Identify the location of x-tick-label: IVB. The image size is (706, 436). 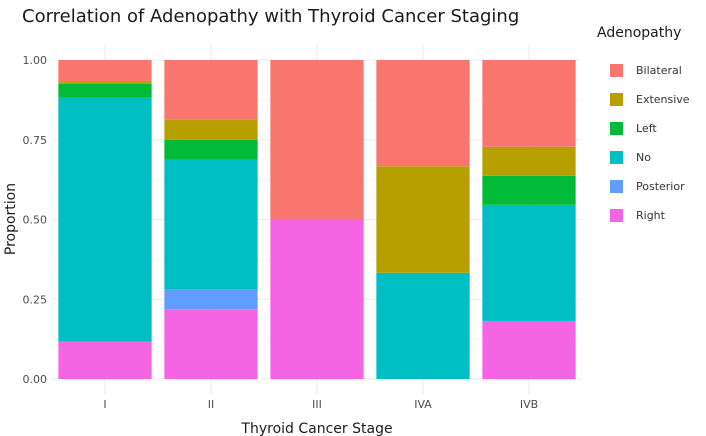
(529, 404).